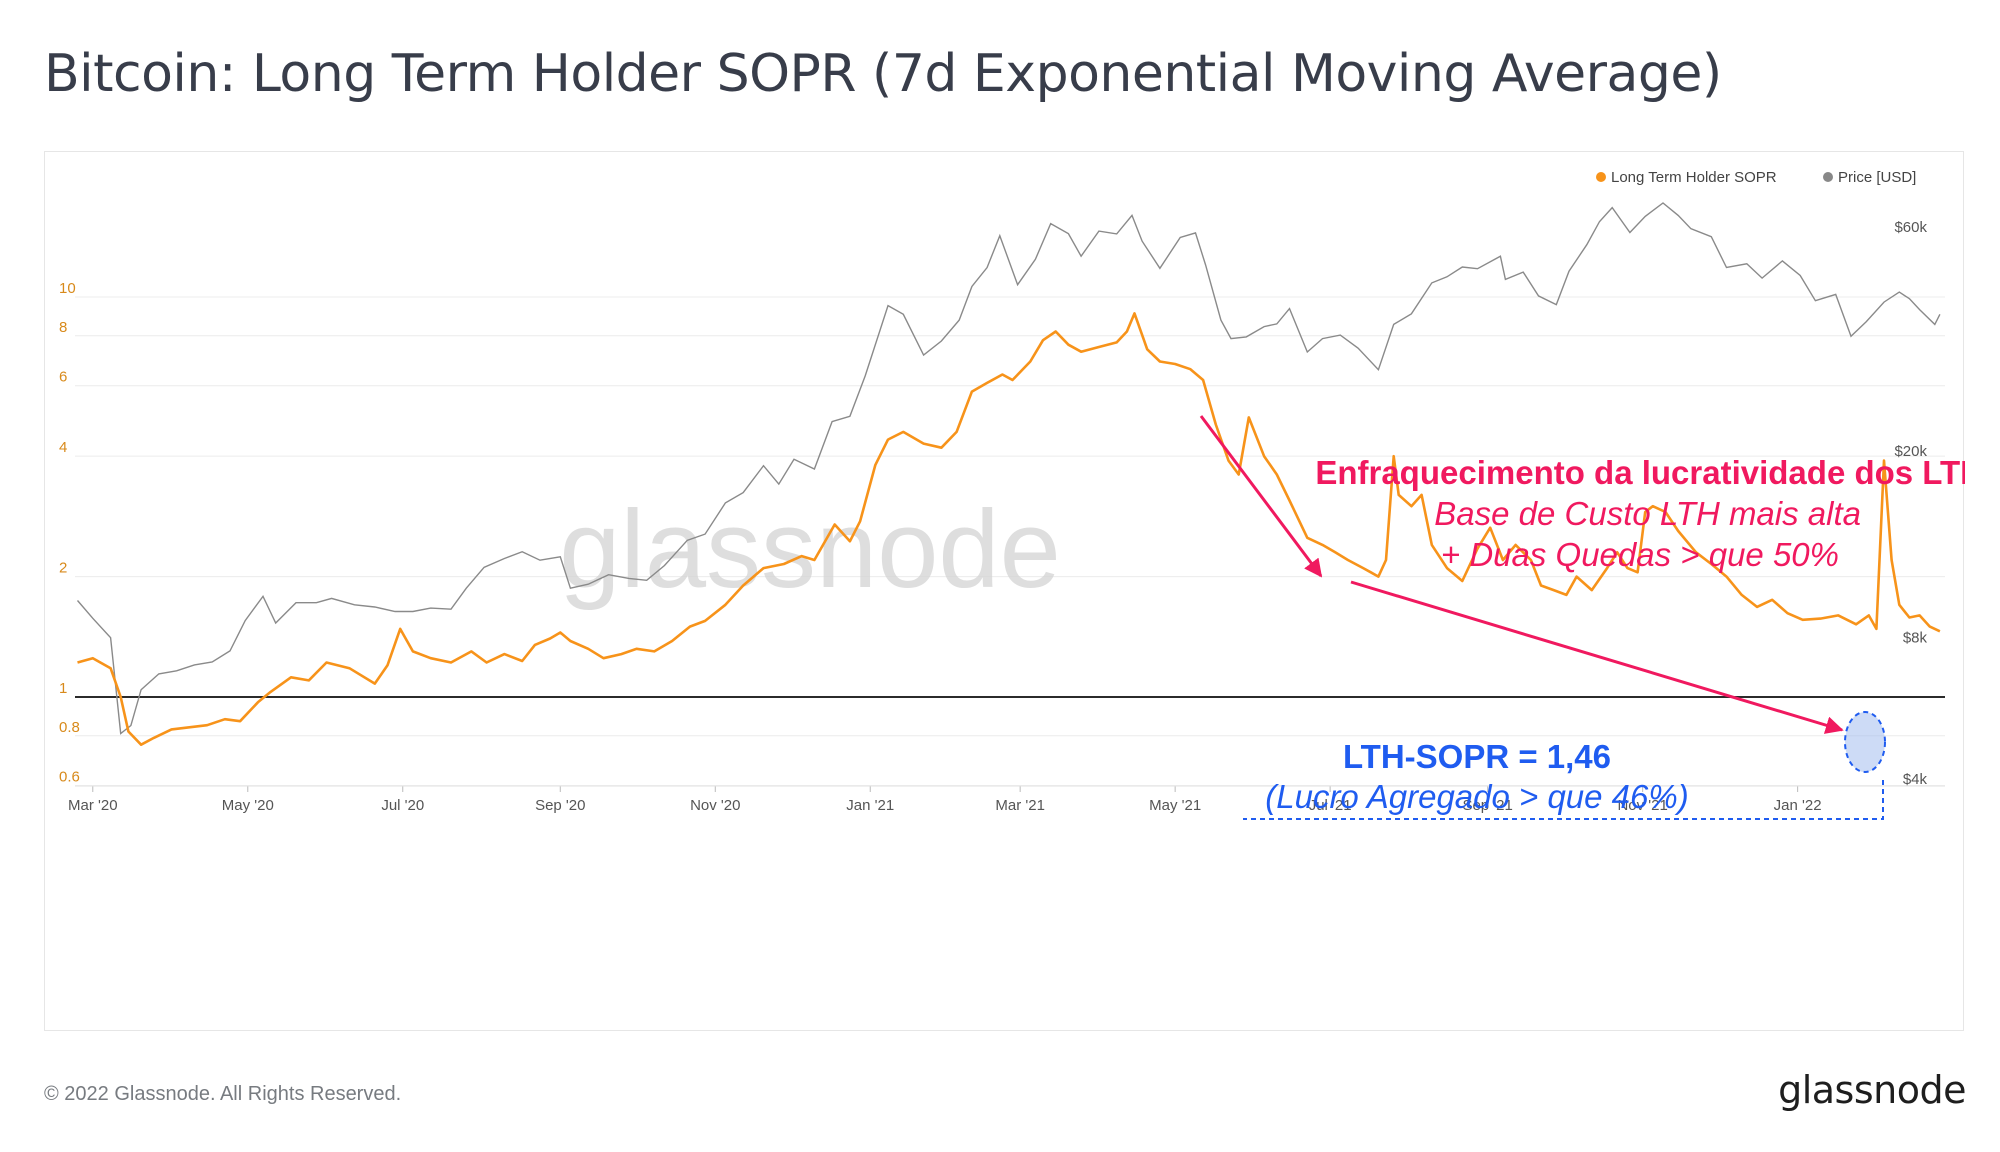 The width and height of the screenshot is (2000, 1152). Describe the element at coordinates (1915, 638) in the screenshot. I see `y-right-tick-label: $8k` at that location.